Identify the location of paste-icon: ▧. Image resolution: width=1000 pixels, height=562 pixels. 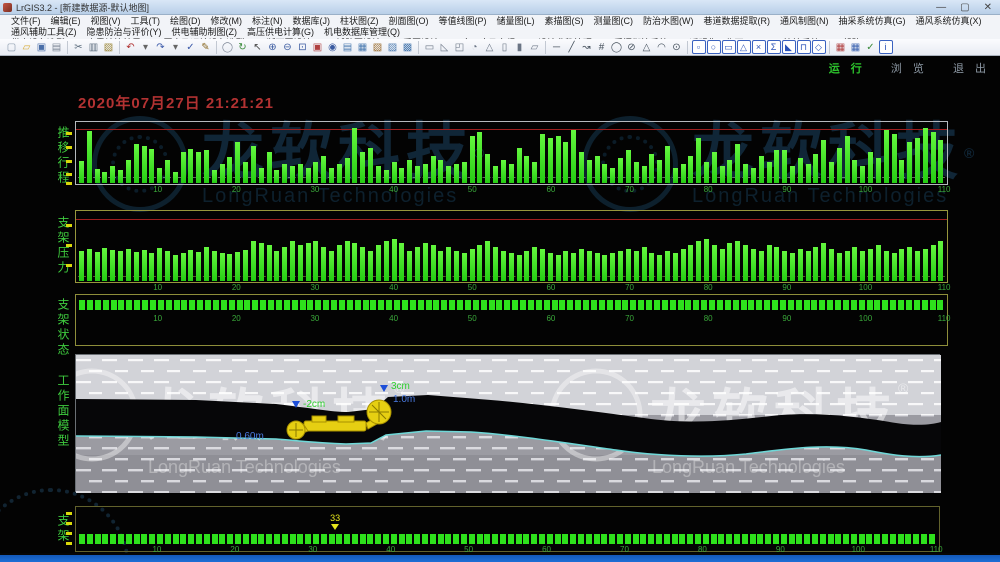
(108, 47).